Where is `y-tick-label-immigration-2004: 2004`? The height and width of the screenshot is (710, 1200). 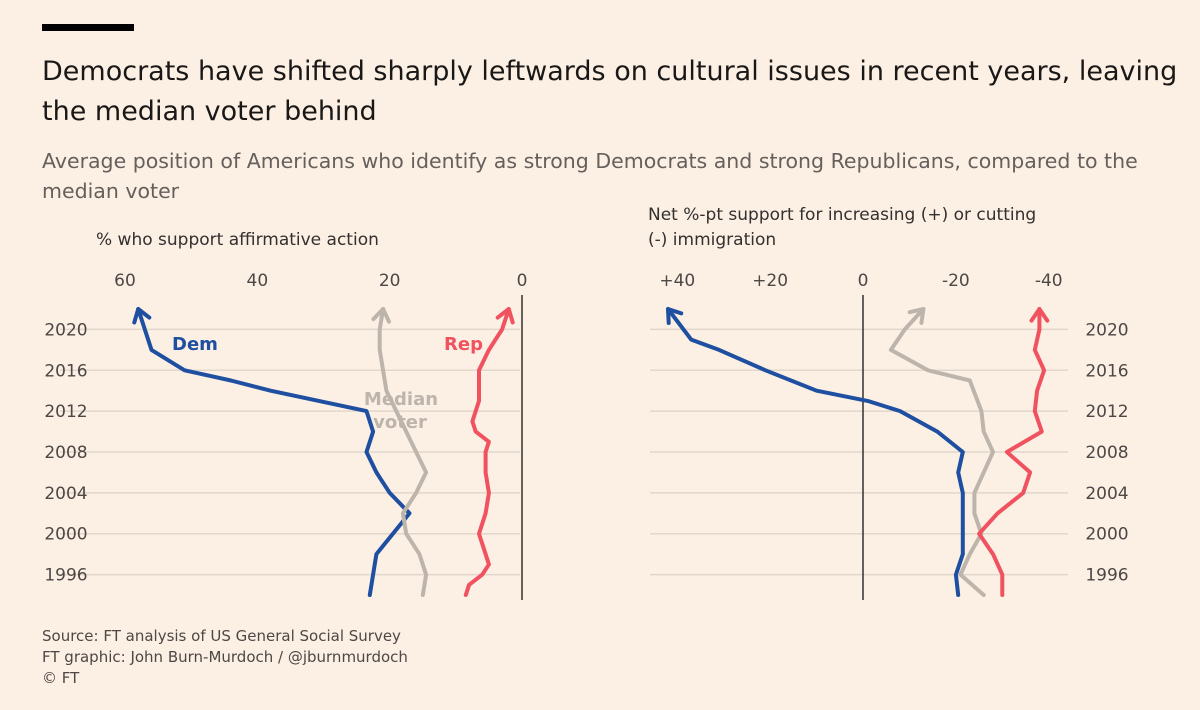
y-tick-label-immigration-2004: 2004 is located at coordinates (1106, 494).